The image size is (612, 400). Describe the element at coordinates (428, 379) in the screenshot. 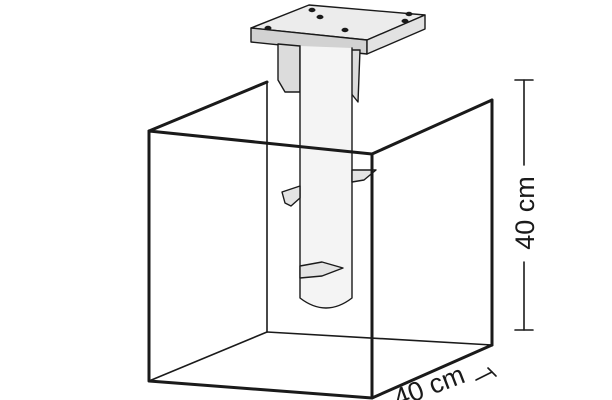

I see `width-dimension-label: 40 cm` at that location.